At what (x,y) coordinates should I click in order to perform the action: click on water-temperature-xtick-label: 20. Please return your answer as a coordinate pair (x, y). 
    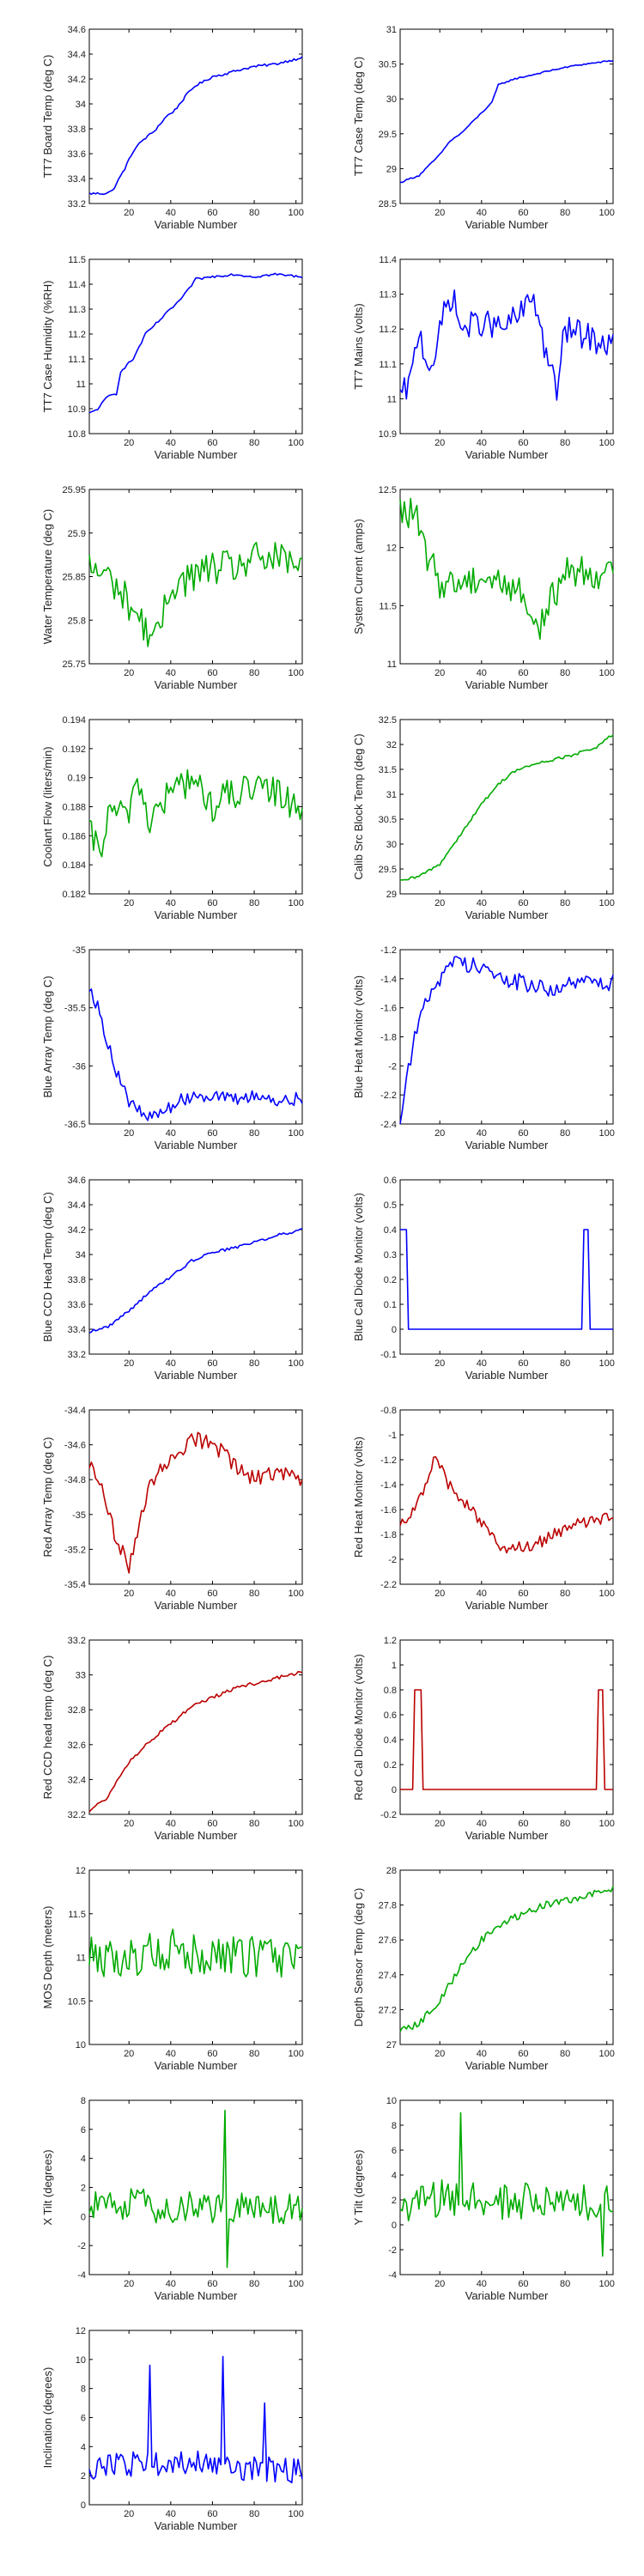
    Looking at the image, I should click on (129, 673).